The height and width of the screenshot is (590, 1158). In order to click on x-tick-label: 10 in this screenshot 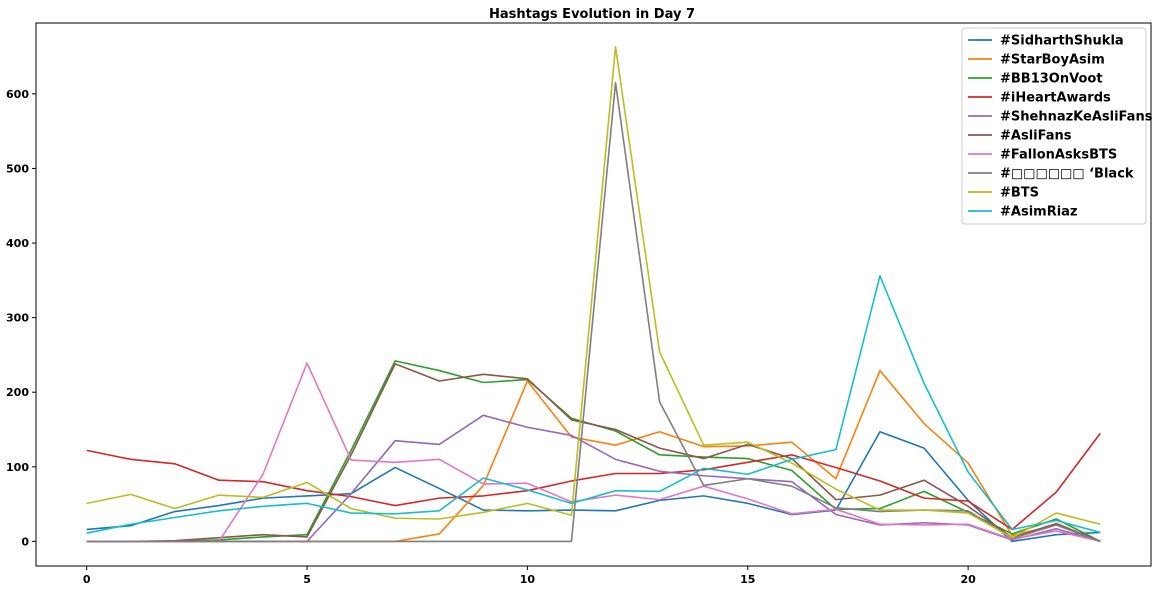, I will do `click(528, 579)`.